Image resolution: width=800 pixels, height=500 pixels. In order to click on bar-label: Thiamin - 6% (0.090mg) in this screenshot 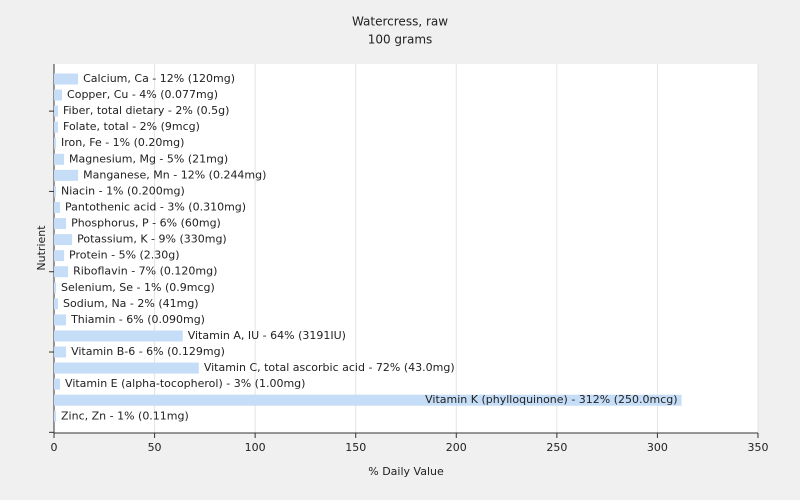, I will do `click(137, 319)`.